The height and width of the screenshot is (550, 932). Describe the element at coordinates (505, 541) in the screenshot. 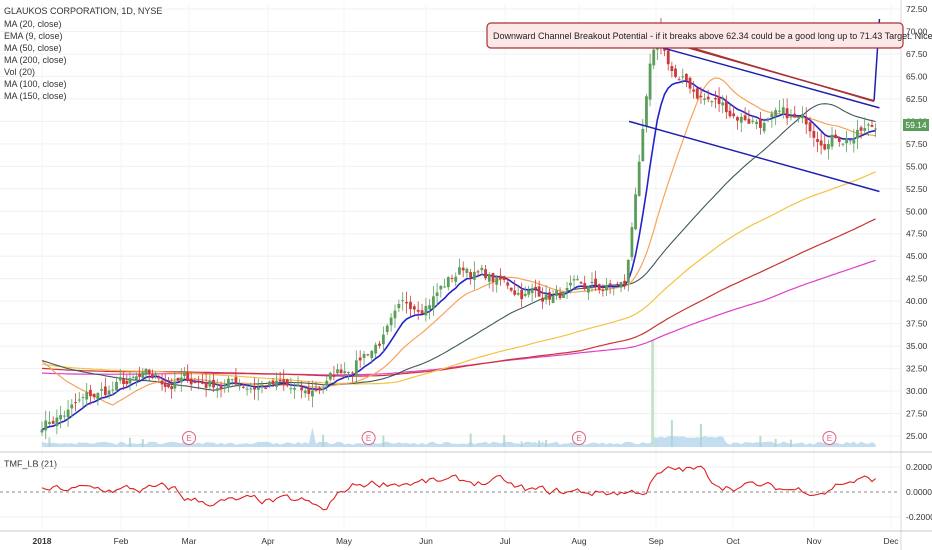

I see `time-tick: Jul` at that location.